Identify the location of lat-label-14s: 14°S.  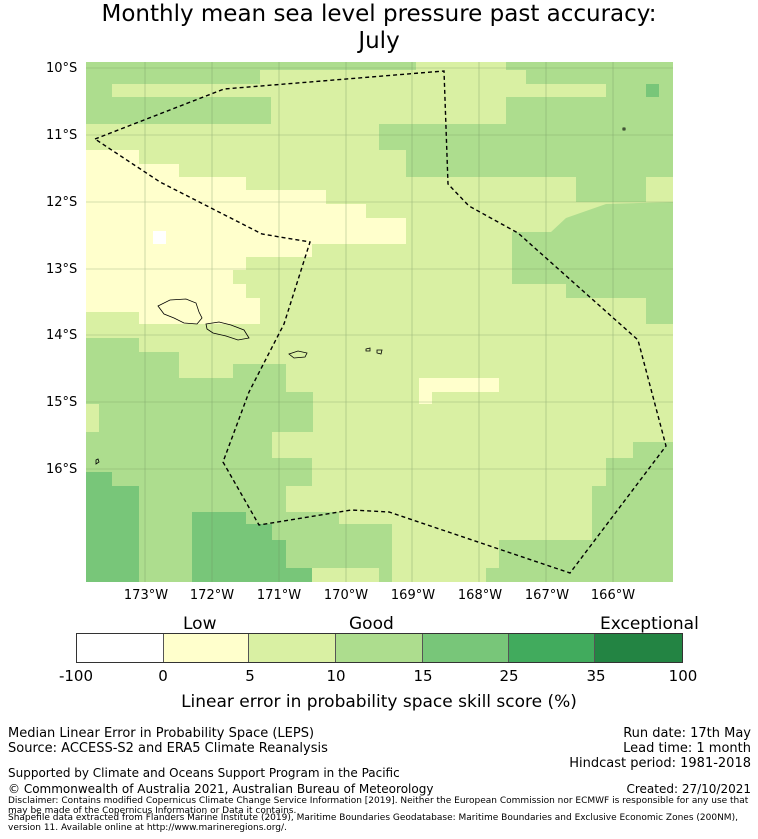
(62, 335).